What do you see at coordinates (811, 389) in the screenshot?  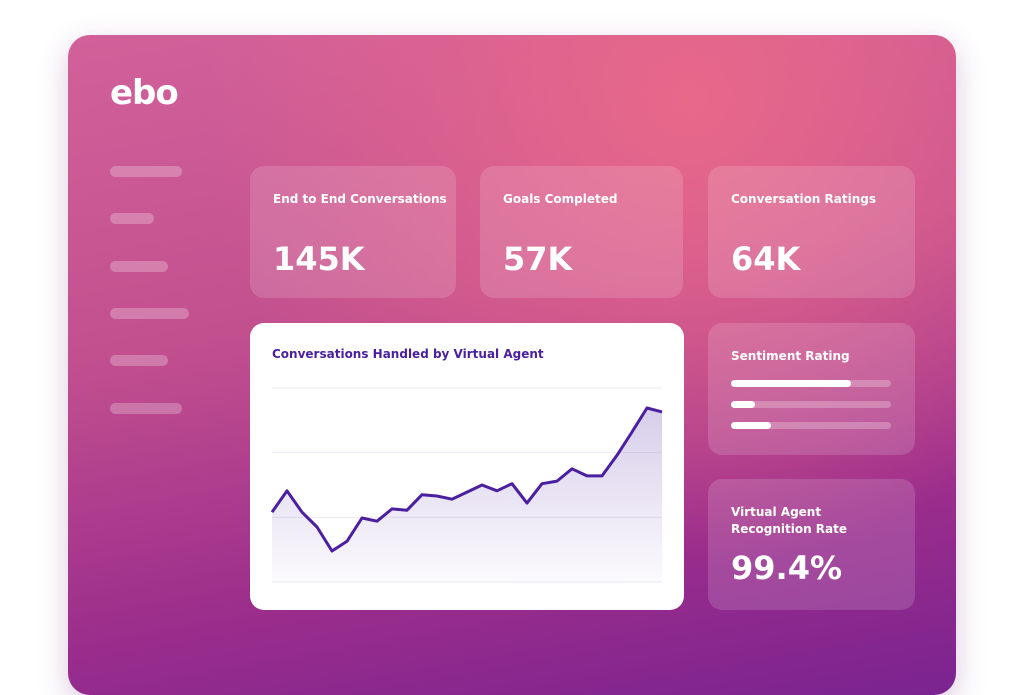 I see `sentiment-card: Sentiment Rating` at bounding box center [811, 389].